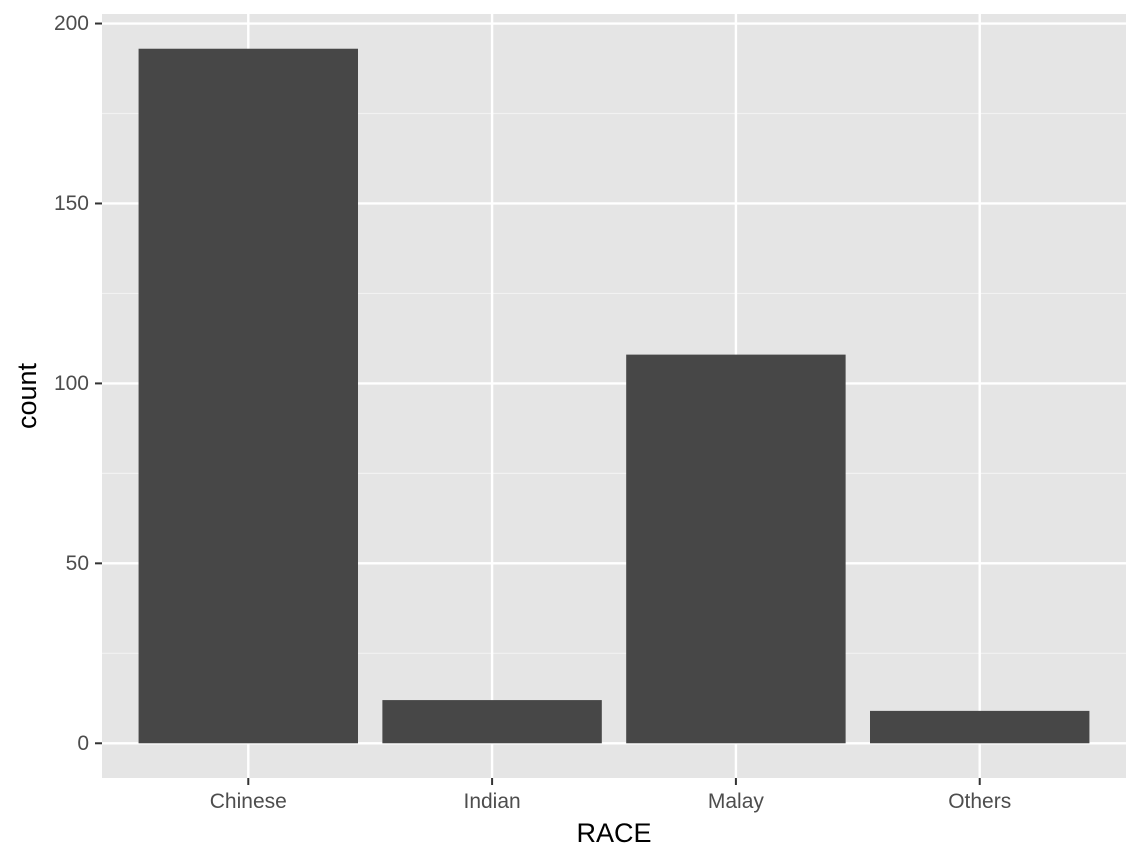 The image size is (1140, 862). I want to click on bar-indian, so click(492, 722).